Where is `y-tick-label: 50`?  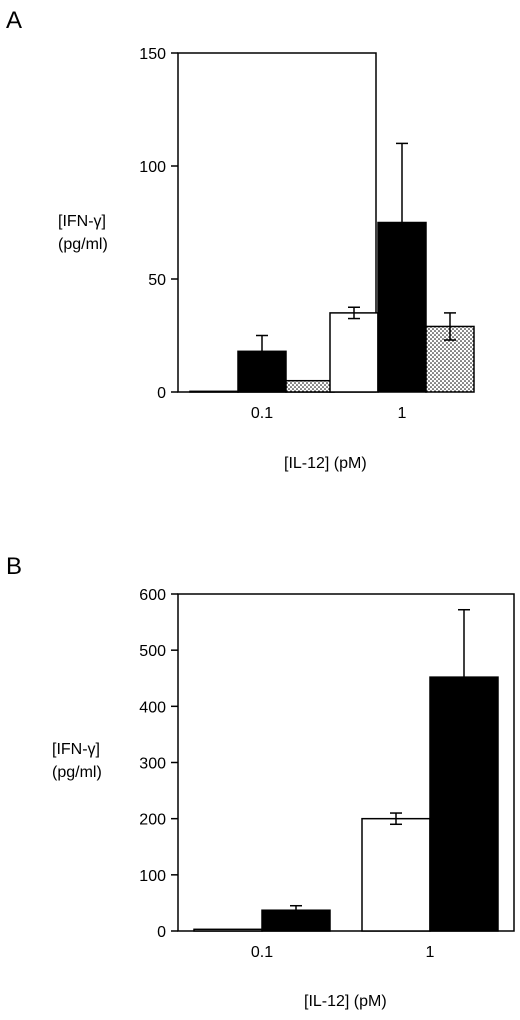
y-tick-label: 50 is located at coordinates (157, 280).